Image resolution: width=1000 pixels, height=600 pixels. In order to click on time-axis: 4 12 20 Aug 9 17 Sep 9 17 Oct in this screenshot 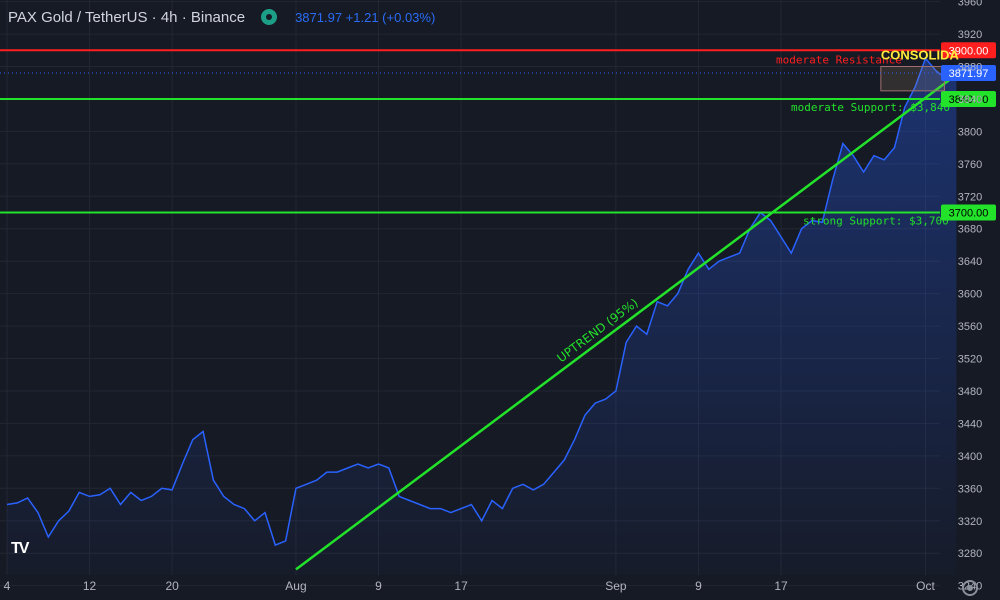, I will do `click(470, 586)`.